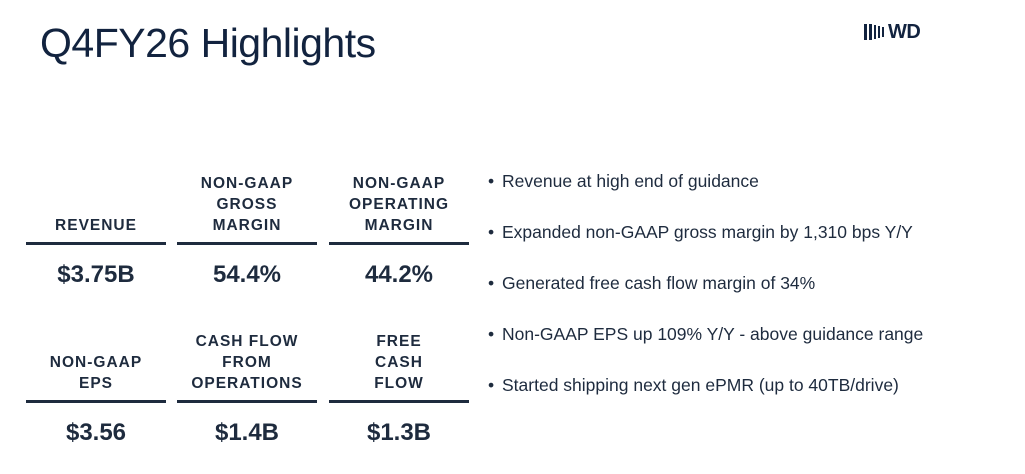 This screenshot has width=1025, height=474. Describe the element at coordinates (96, 432) in the screenshot. I see `metric-value: $3.56` at that location.